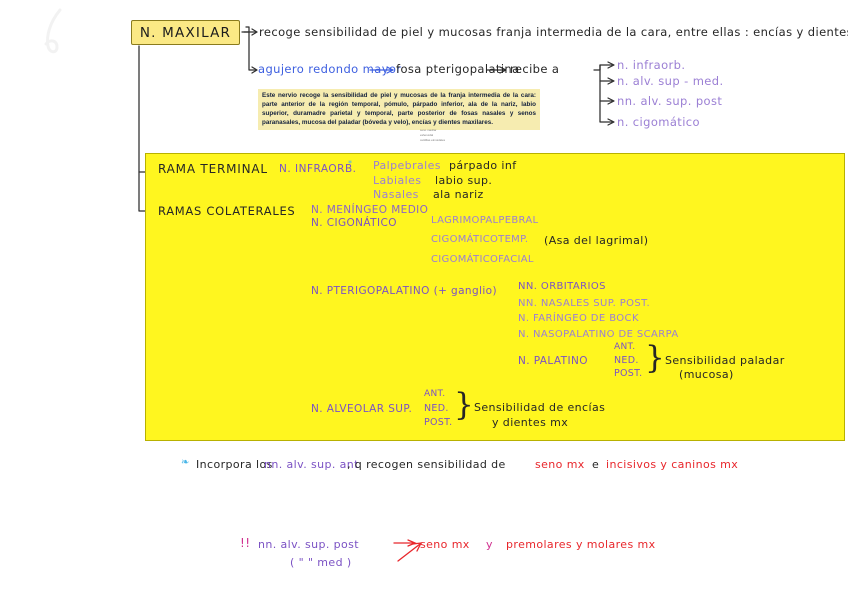 Image resolution: width=848 pixels, height=599 pixels. What do you see at coordinates (404, 291) in the screenshot?
I see `node-n-pterigopalatino: N. PTERIGOPALATINO (+ ganglio)` at bounding box center [404, 291].